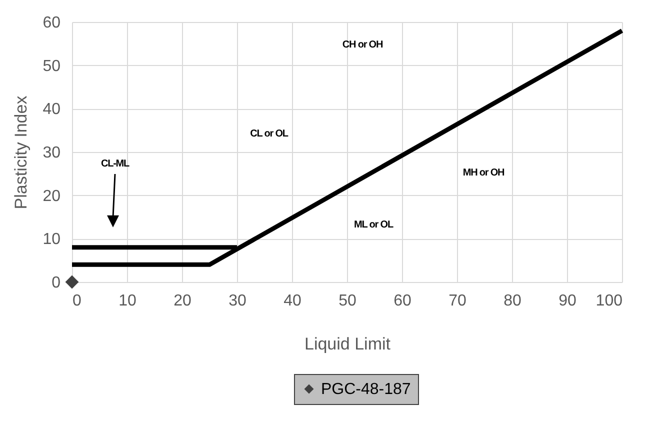 The height and width of the screenshot is (437, 651). I want to click on annotation: ML or OL, so click(373, 224).